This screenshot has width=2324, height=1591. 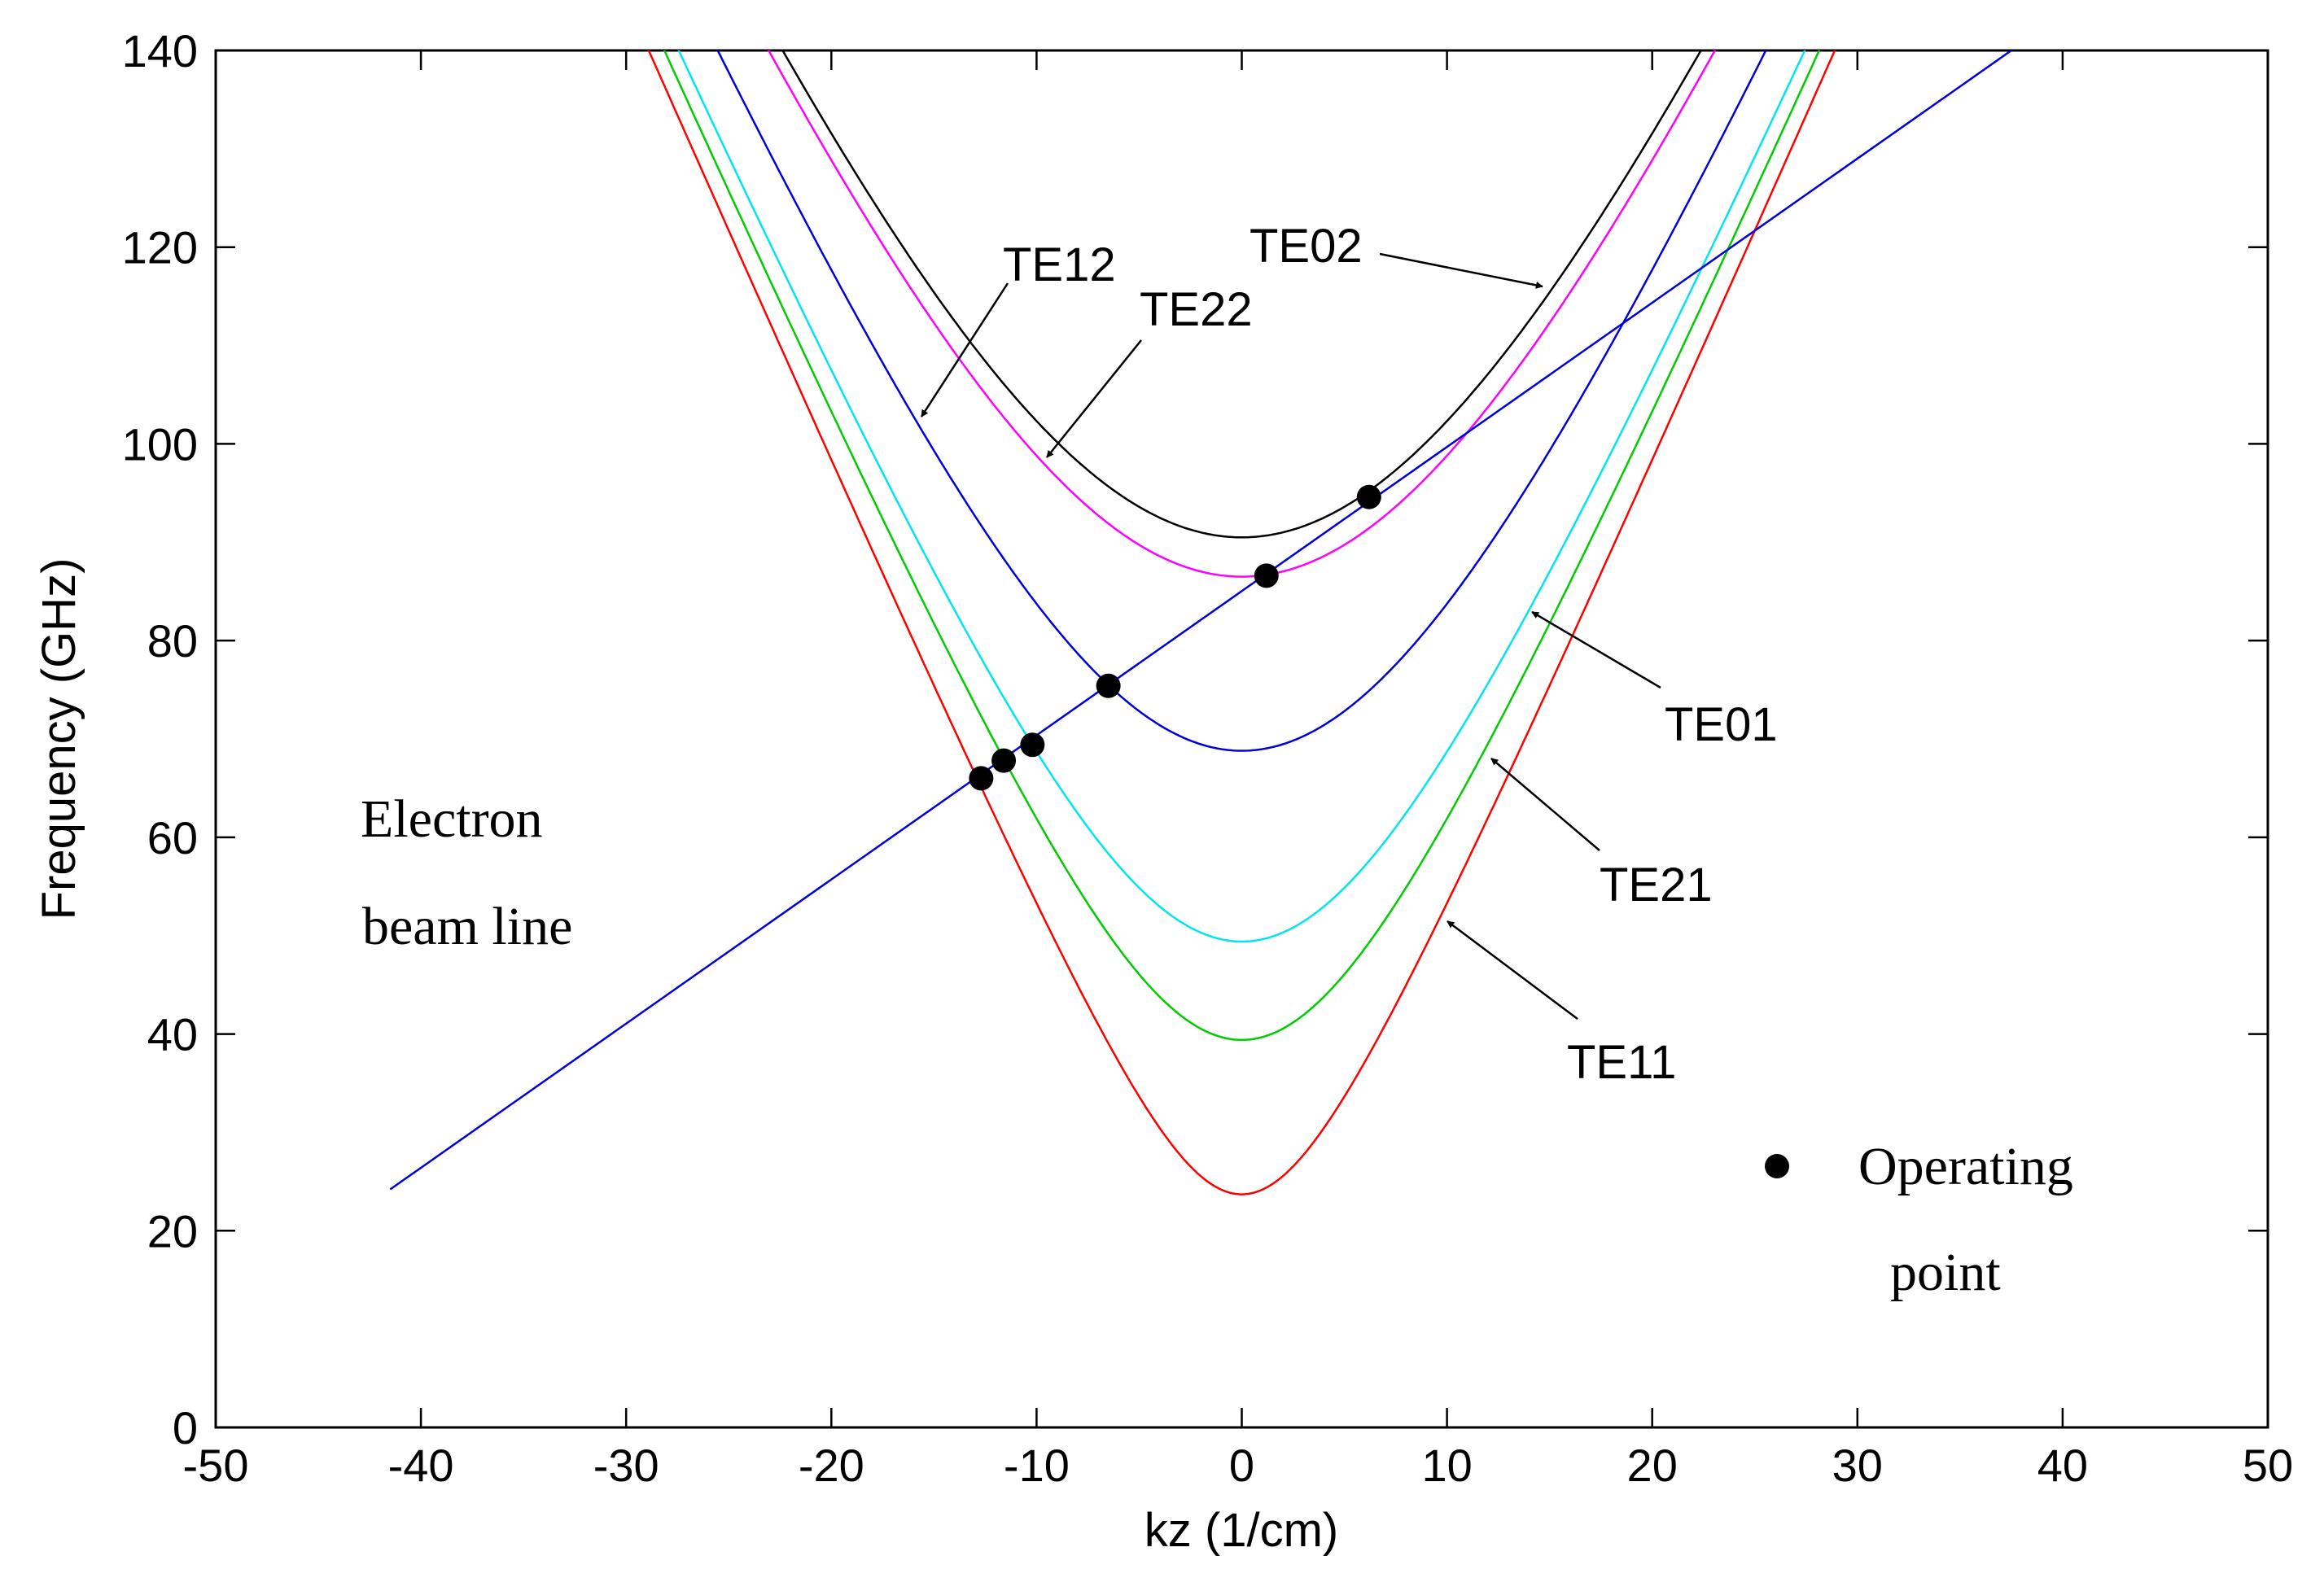 What do you see at coordinates (160, 50) in the screenshot?
I see `y-tick-label: 140` at bounding box center [160, 50].